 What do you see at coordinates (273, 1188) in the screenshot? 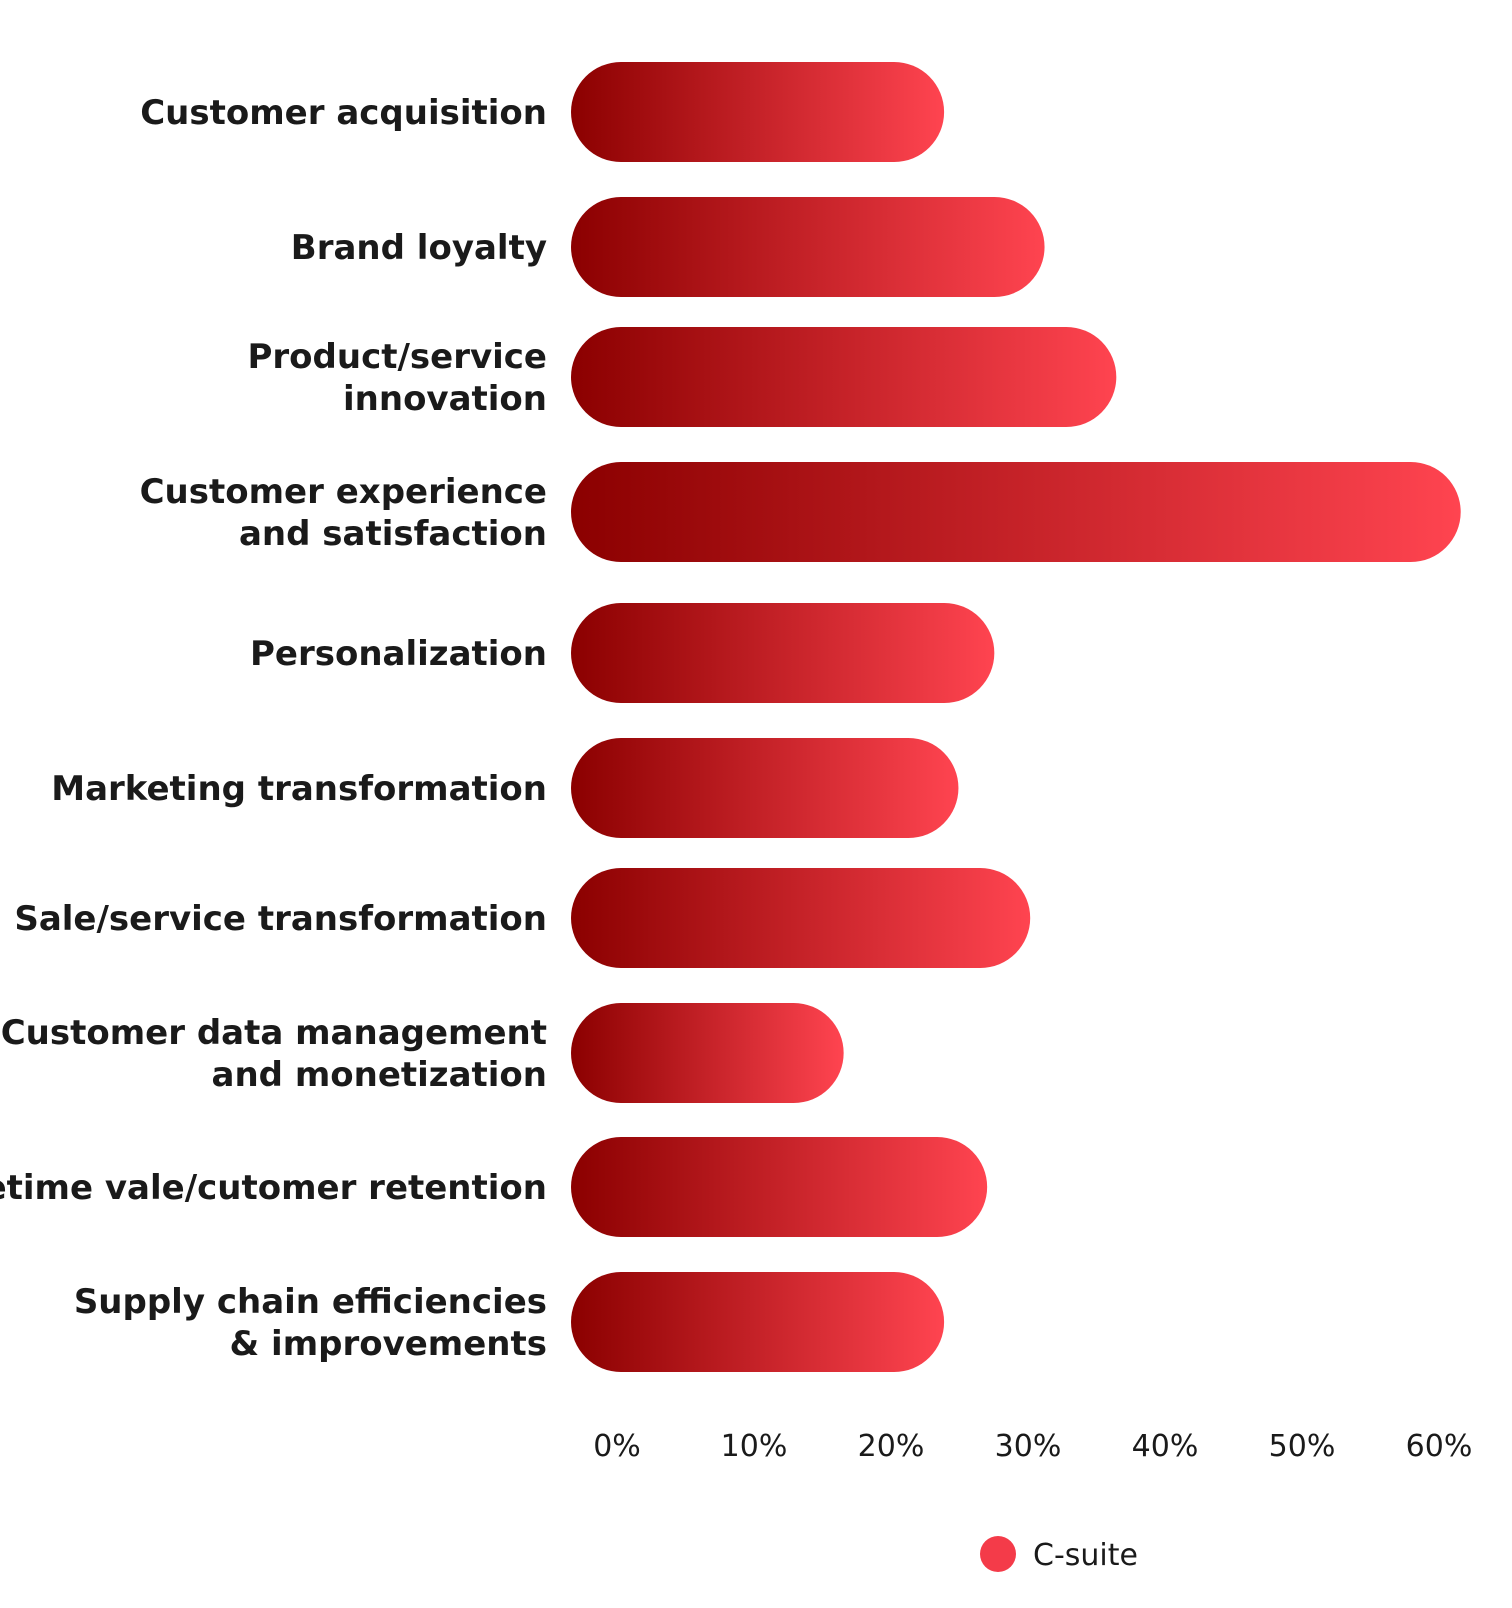
I see `category-label: Lifetime vale/cutomer retention` at bounding box center [273, 1188].